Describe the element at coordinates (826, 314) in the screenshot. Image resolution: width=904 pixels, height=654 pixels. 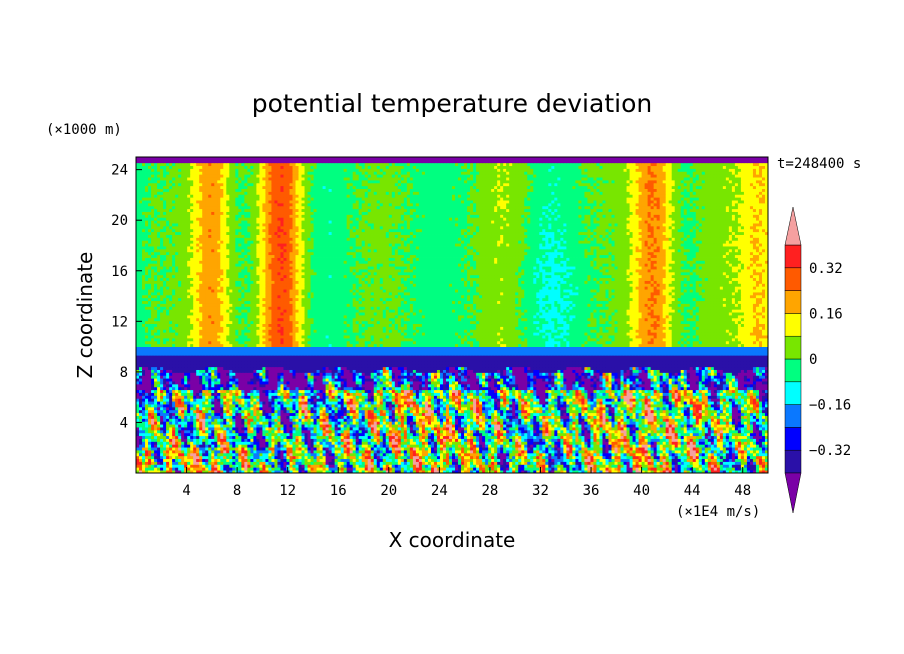
I see `colorbar-label: 0.16` at that location.